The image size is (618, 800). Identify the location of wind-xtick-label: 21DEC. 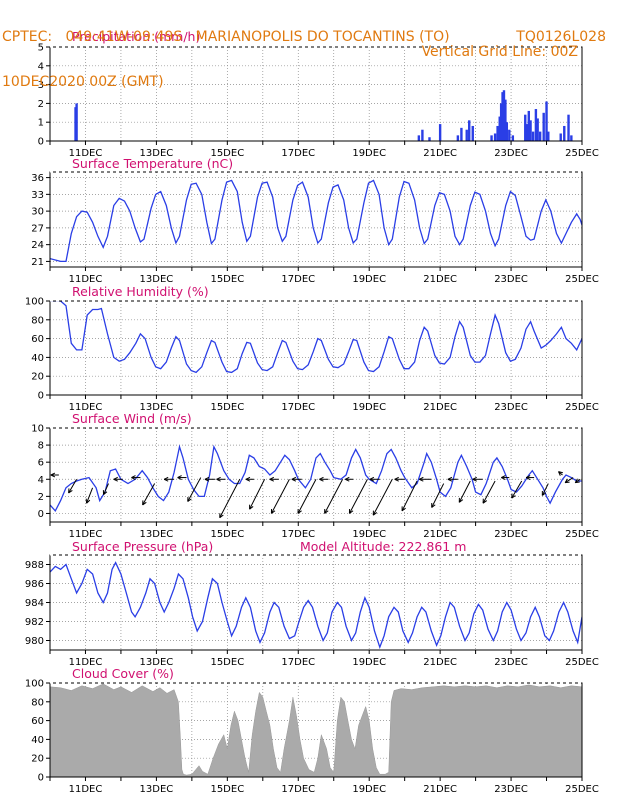
(440, 534).